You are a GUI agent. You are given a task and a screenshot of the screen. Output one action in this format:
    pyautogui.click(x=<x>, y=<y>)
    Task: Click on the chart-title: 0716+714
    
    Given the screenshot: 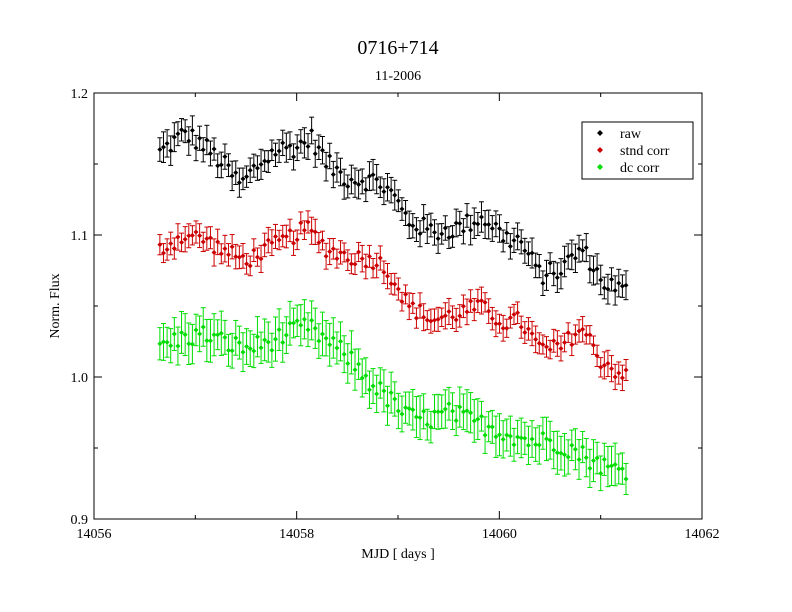 What is the action you would take?
    pyautogui.click(x=397, y=48)
    